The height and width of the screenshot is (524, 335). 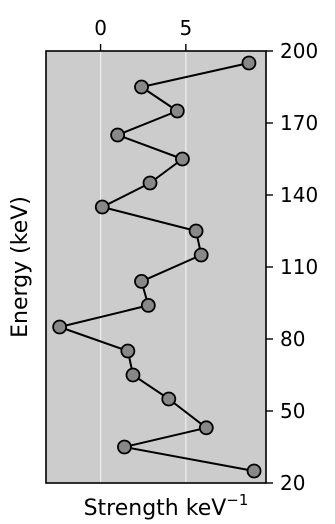 What do you see at coordinates (299, 123) in the screenshot?
I see `y-tick-label-5: 170` at bounding box center [299, 123].